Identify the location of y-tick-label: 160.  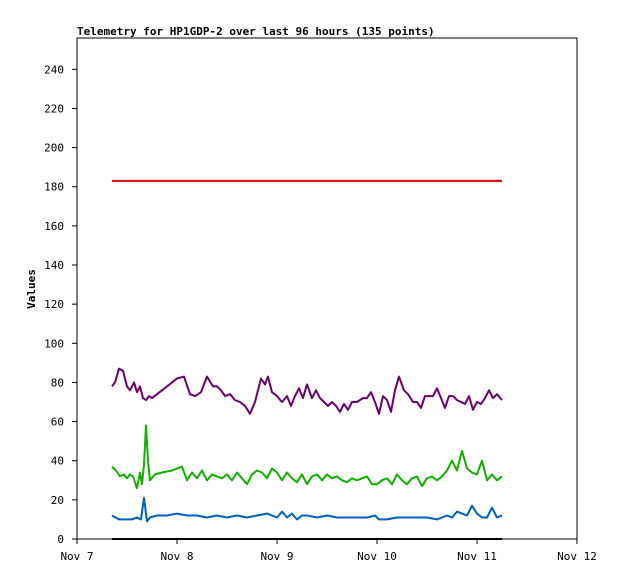
(54, 226).